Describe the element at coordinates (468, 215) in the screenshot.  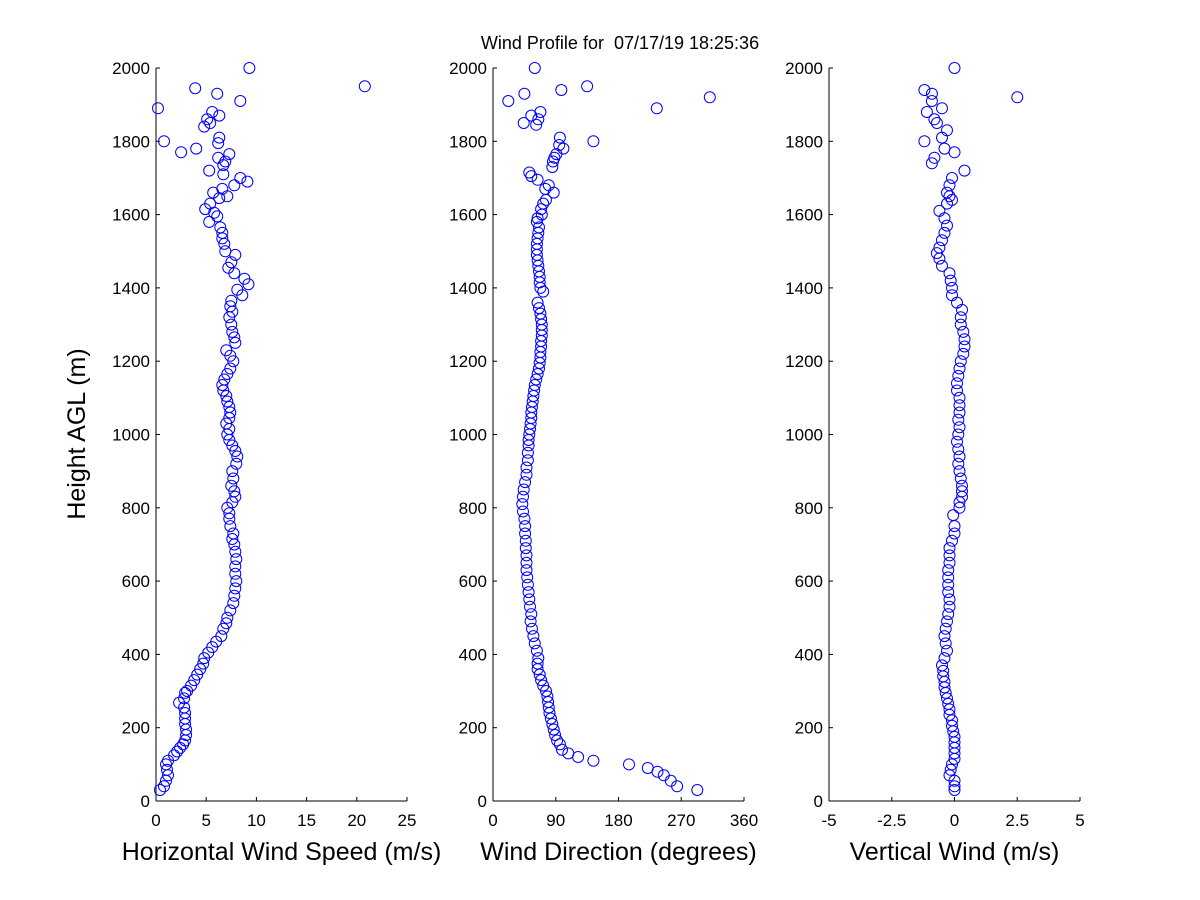
I see `direction-y-tick-label: 1600` at that location.